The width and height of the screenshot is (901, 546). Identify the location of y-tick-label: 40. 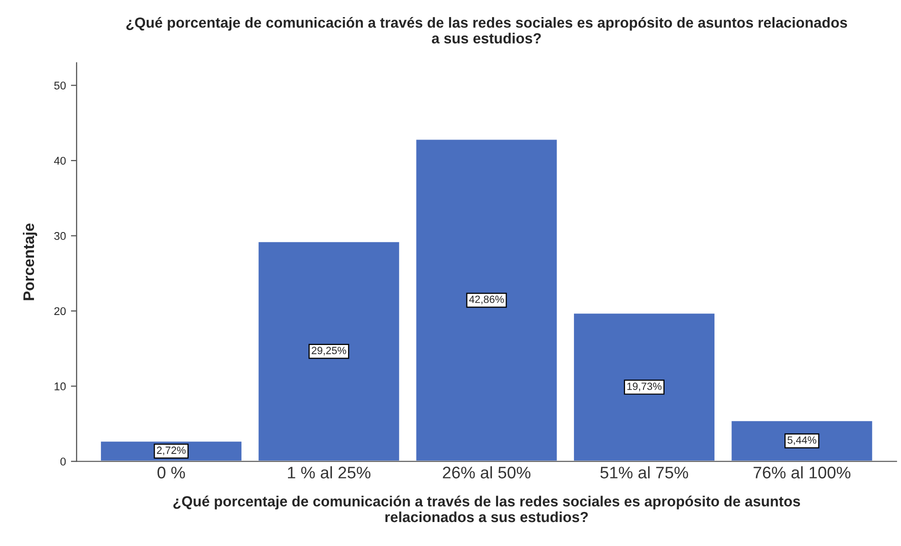
(60, 160).